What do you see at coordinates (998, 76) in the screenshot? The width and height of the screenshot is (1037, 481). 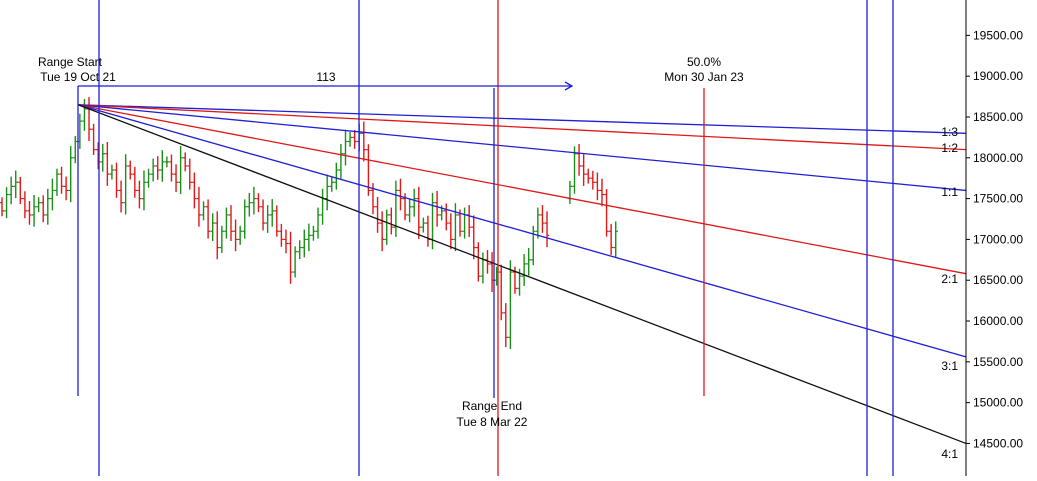 I see `y-tick-label: 19000.00` at bounding box center [998, 76].